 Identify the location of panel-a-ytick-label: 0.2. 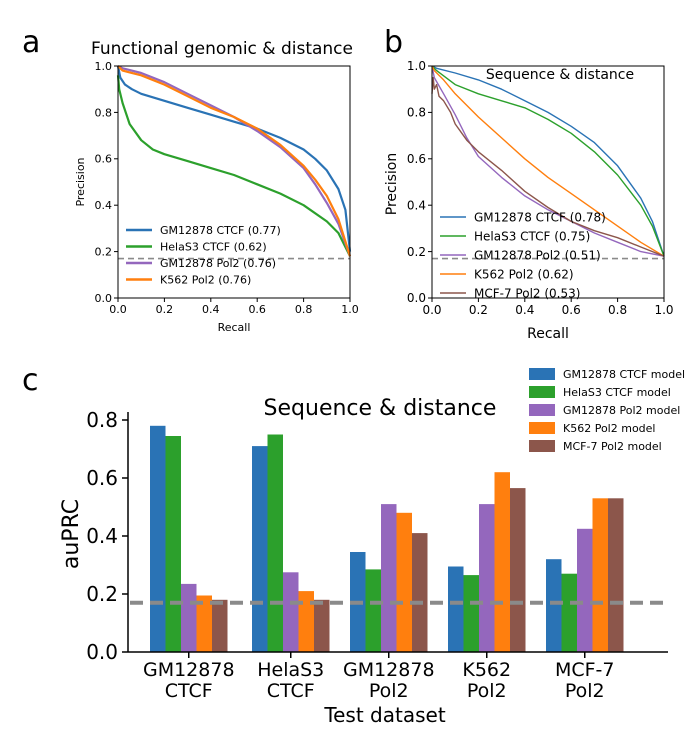
(104, 251).